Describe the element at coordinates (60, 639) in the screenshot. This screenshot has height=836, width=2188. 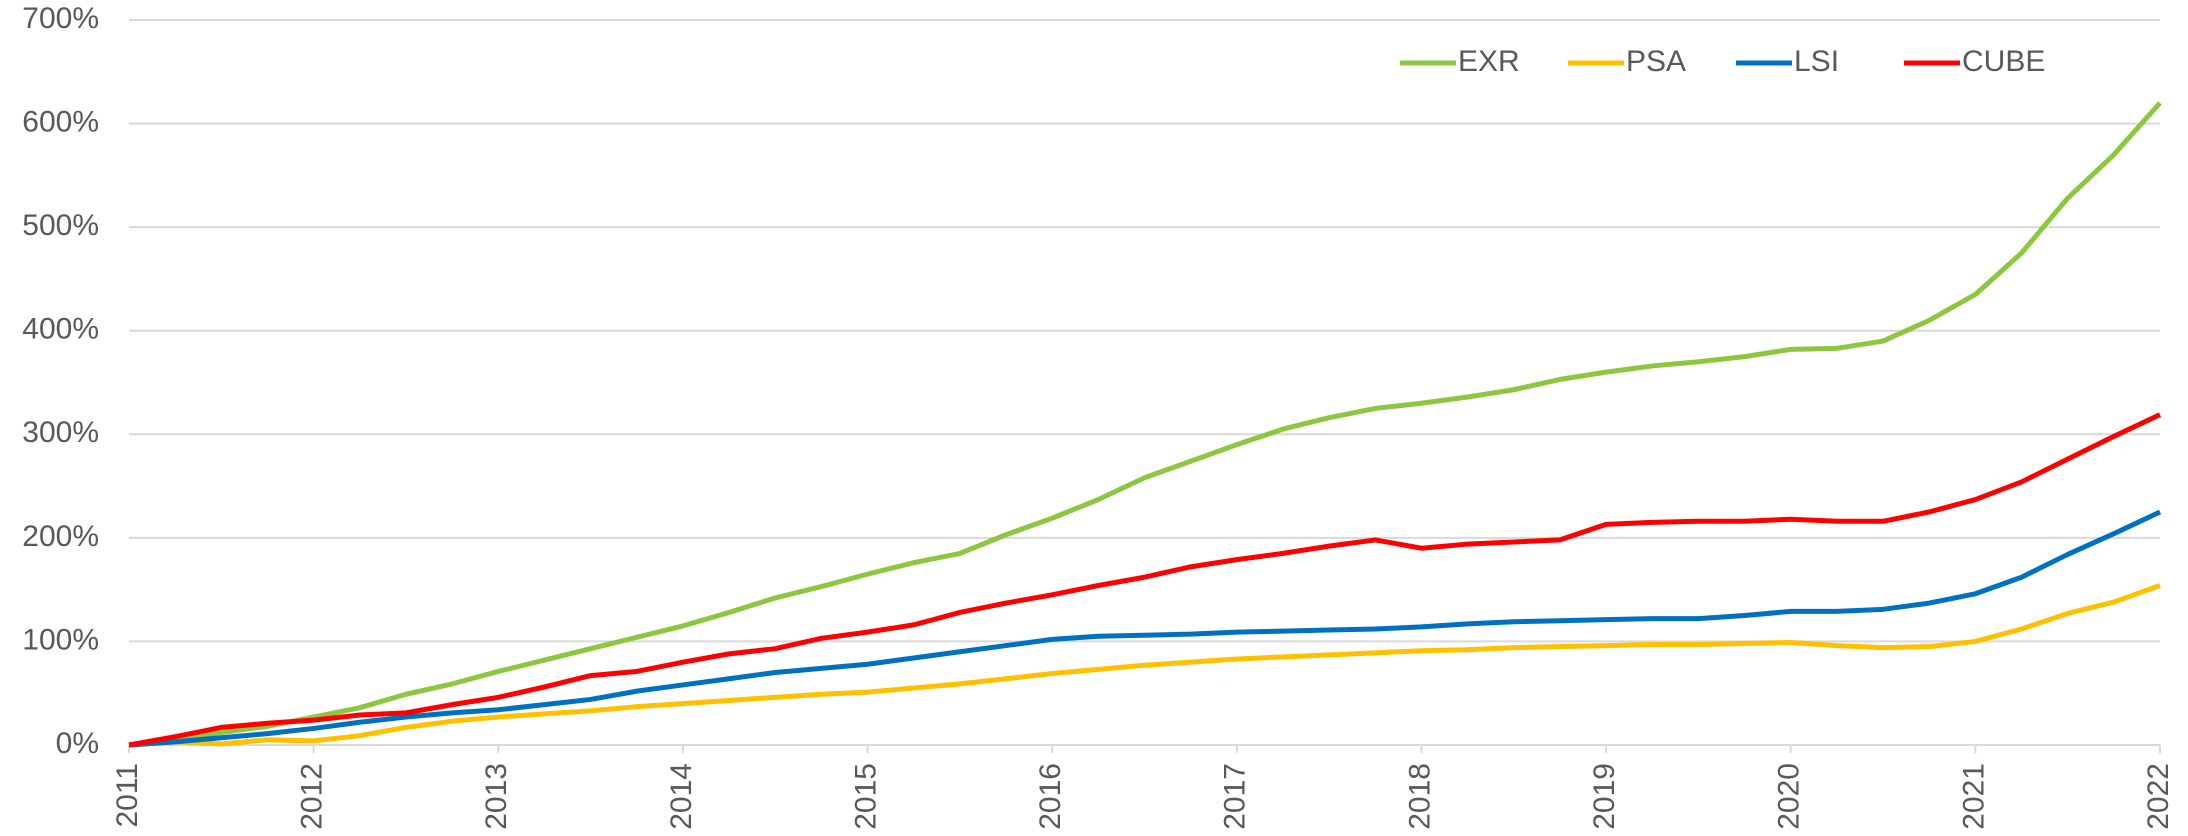
I see `y-tick-label: 100%` at that location.